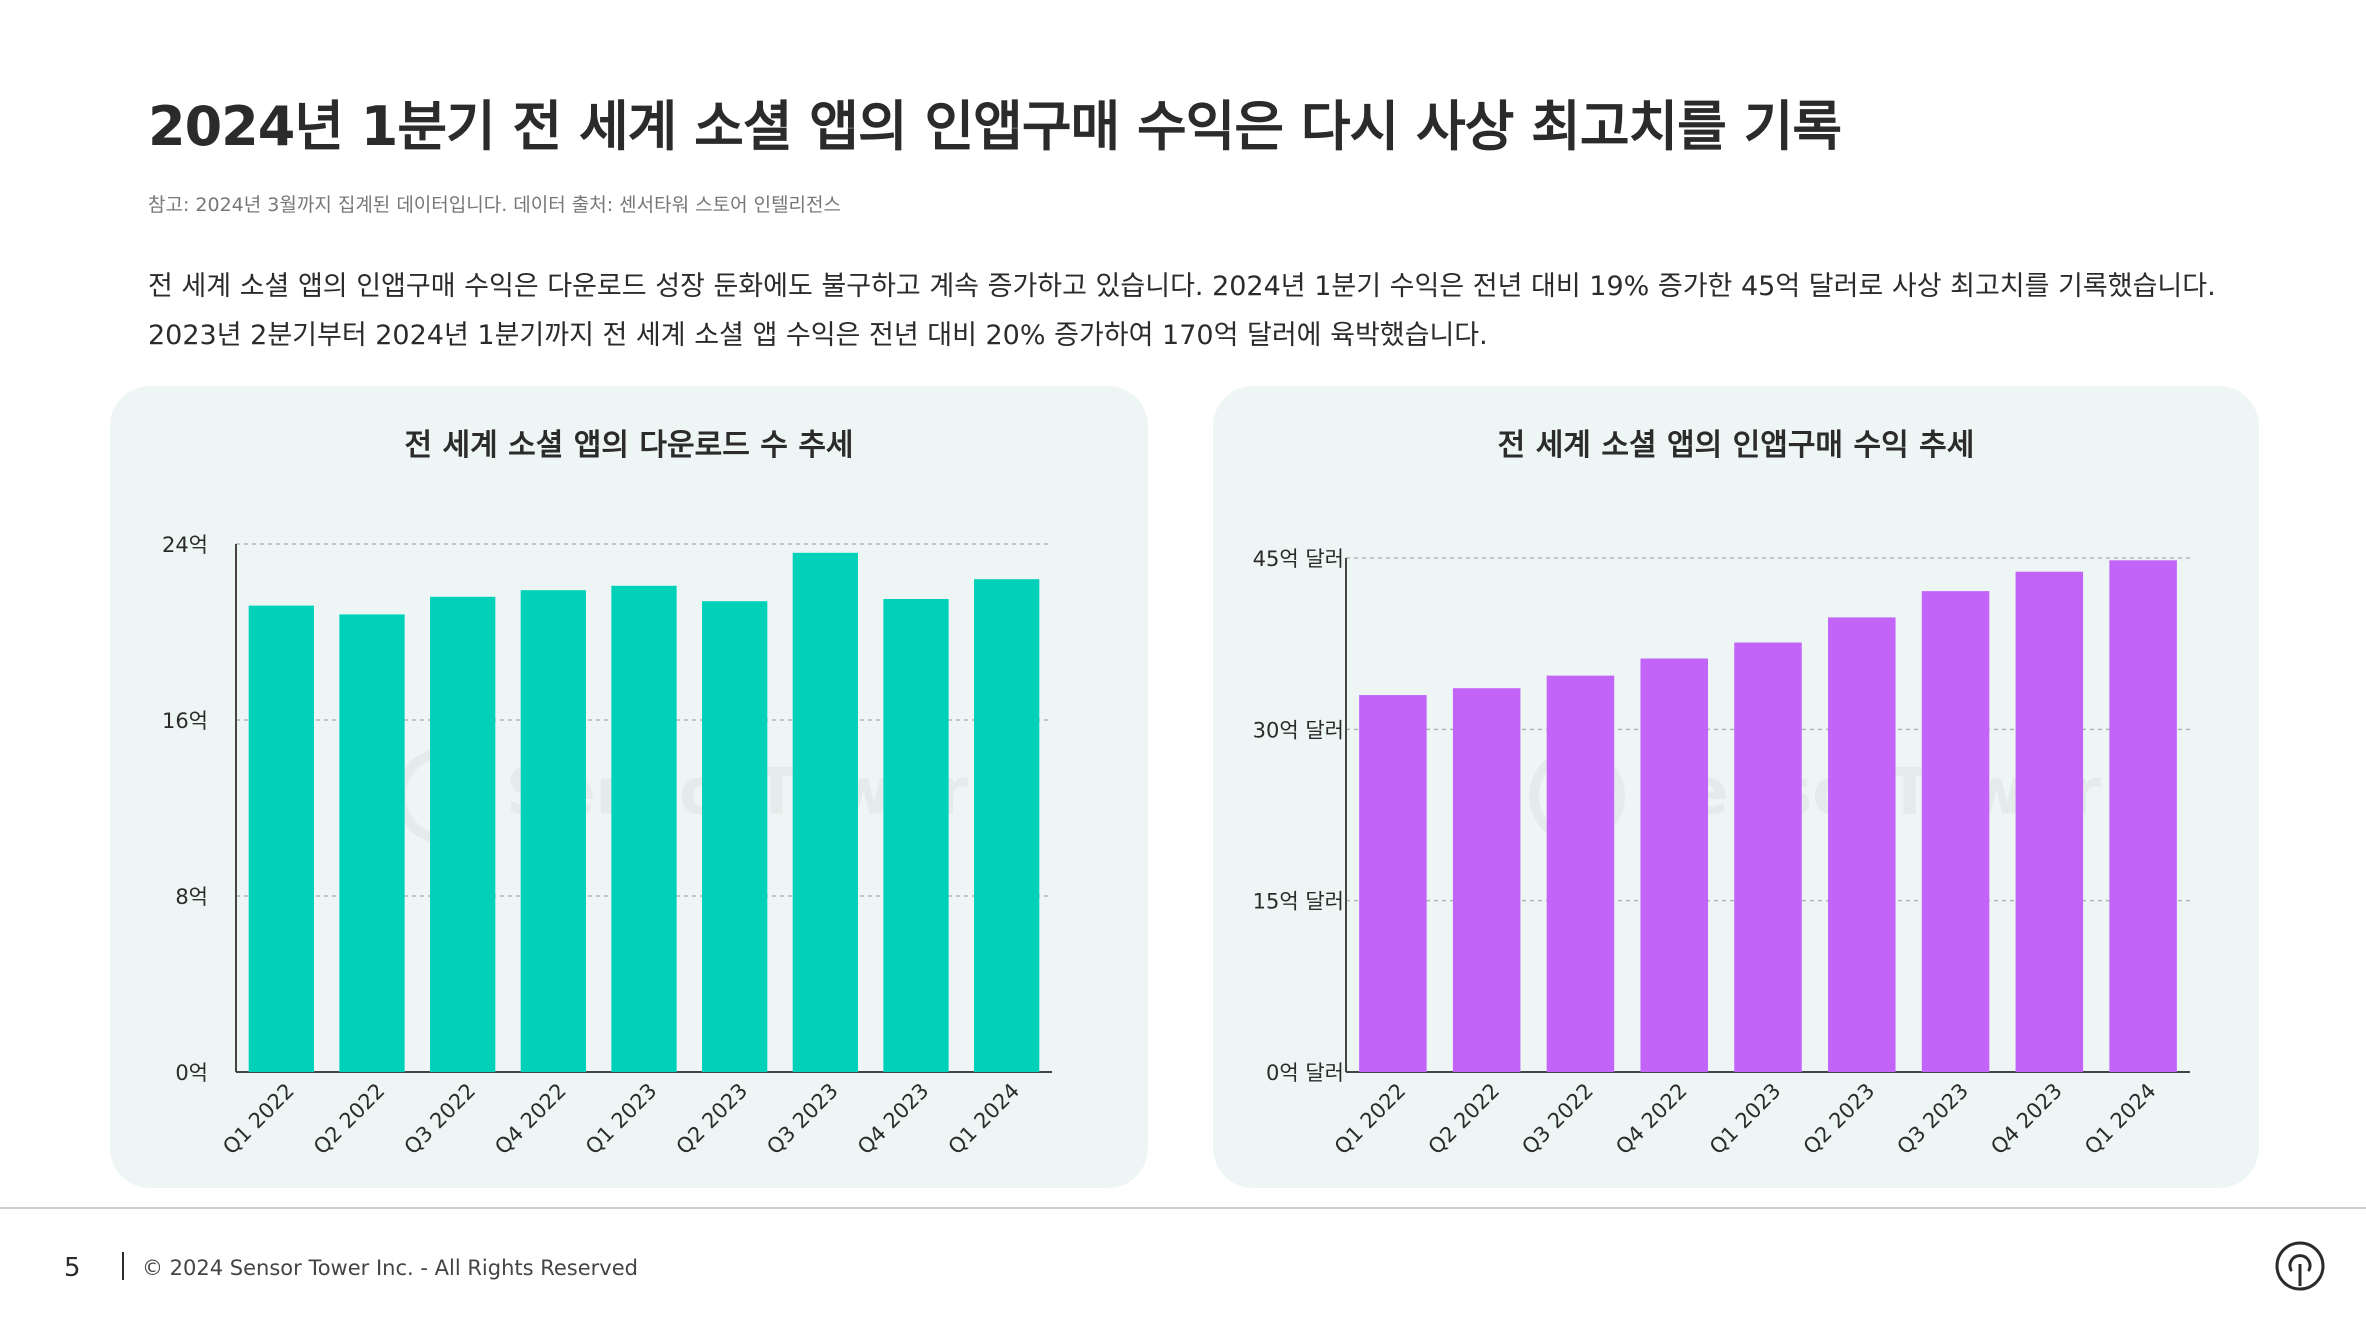  Describe the element at coordinates (185, 545) in the screenshot. I see `y-tick-label: 24억` at that location.